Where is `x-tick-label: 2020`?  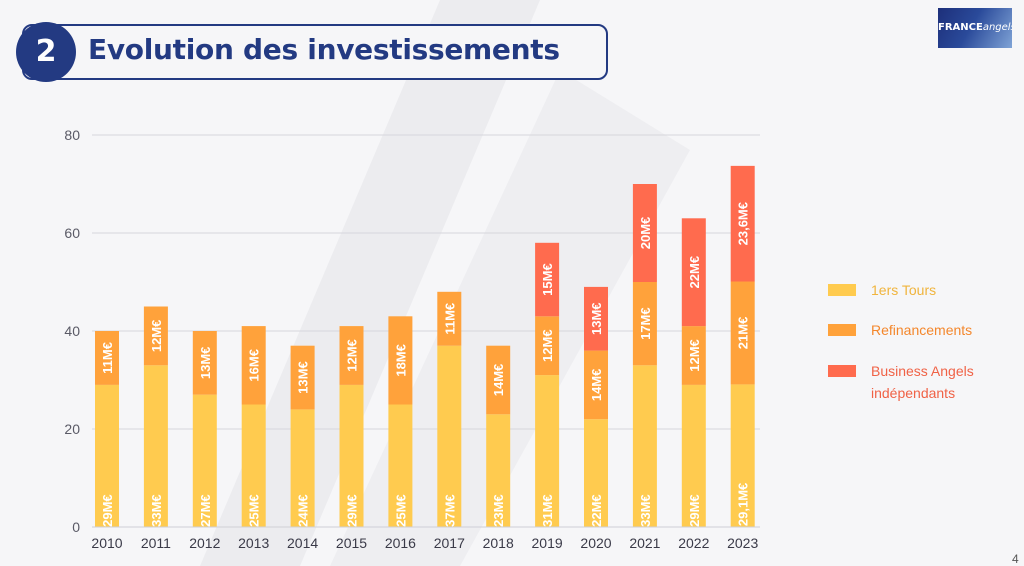
x-tick-label: 2020 is located at coordinates (595, 543).